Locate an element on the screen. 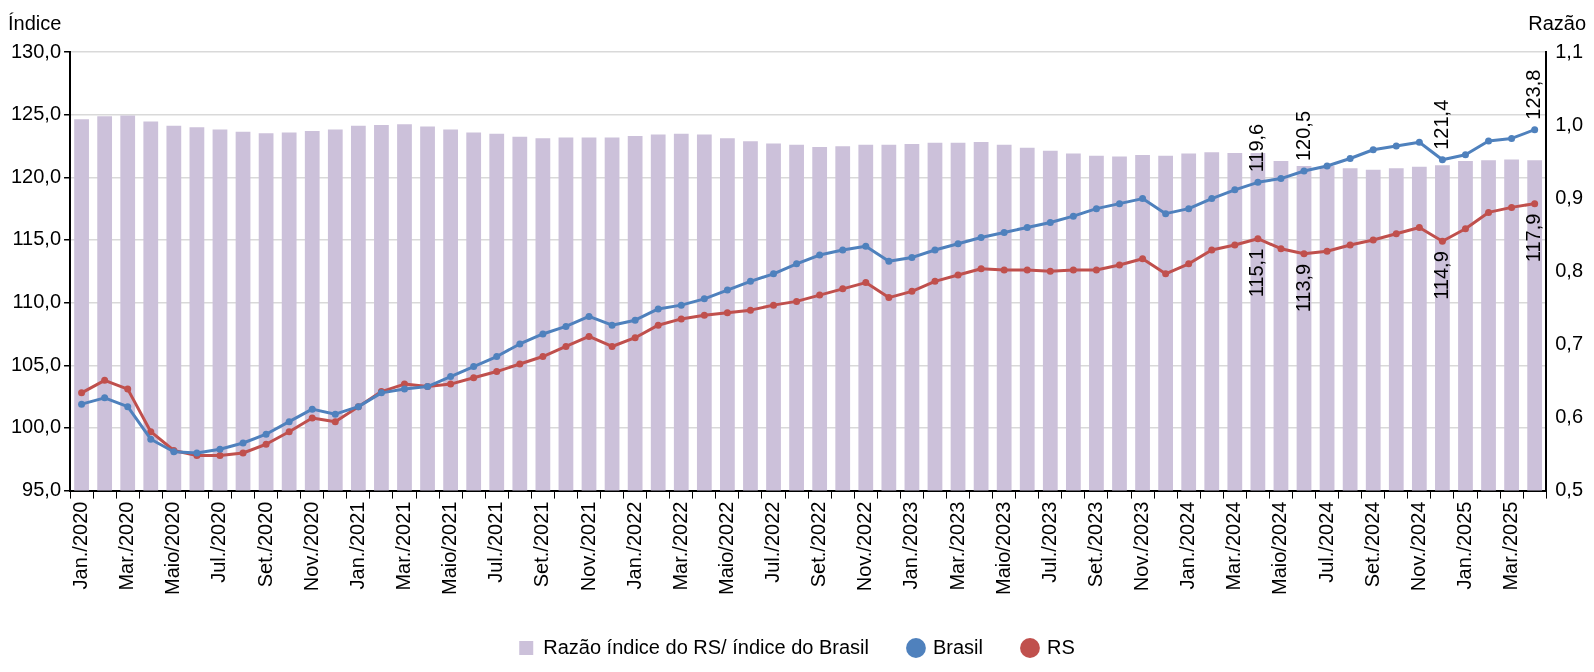 Image resolution: width=1594 pixels, height=672 pixels. x-tick-label: Maio/2021 is located at coordinates (449, 548).